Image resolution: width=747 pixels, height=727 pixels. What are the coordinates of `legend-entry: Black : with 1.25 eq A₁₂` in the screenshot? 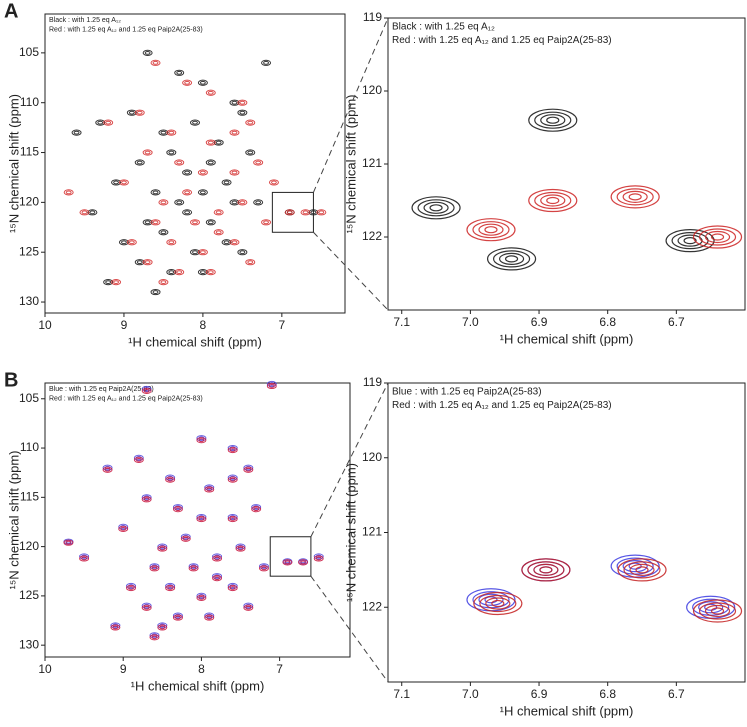 It's located at (85, 20).